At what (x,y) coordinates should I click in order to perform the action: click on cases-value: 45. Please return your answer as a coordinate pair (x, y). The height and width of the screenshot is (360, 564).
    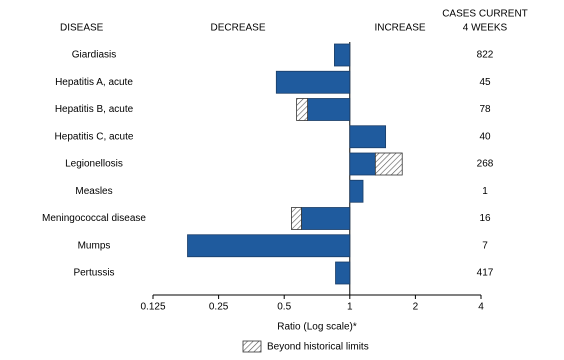
    Looking at the image, I should click on (485, 82).